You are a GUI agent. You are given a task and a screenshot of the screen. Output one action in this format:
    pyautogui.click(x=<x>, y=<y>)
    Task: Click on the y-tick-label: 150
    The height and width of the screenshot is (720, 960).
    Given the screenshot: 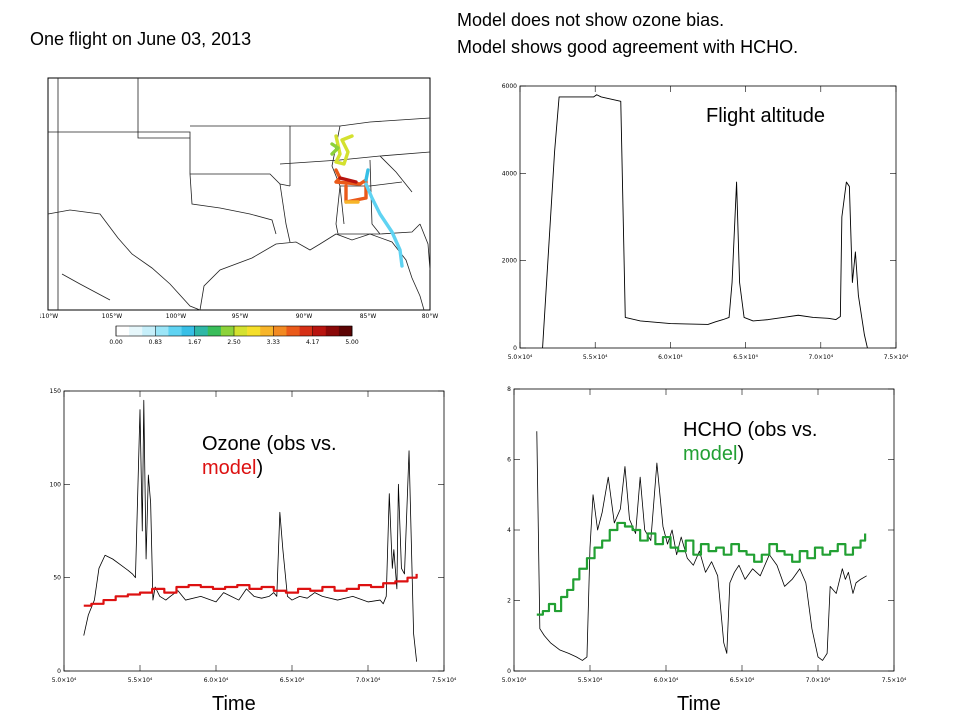 What is the action you would take?
    pyautogui.click(x=56, y=391)
    